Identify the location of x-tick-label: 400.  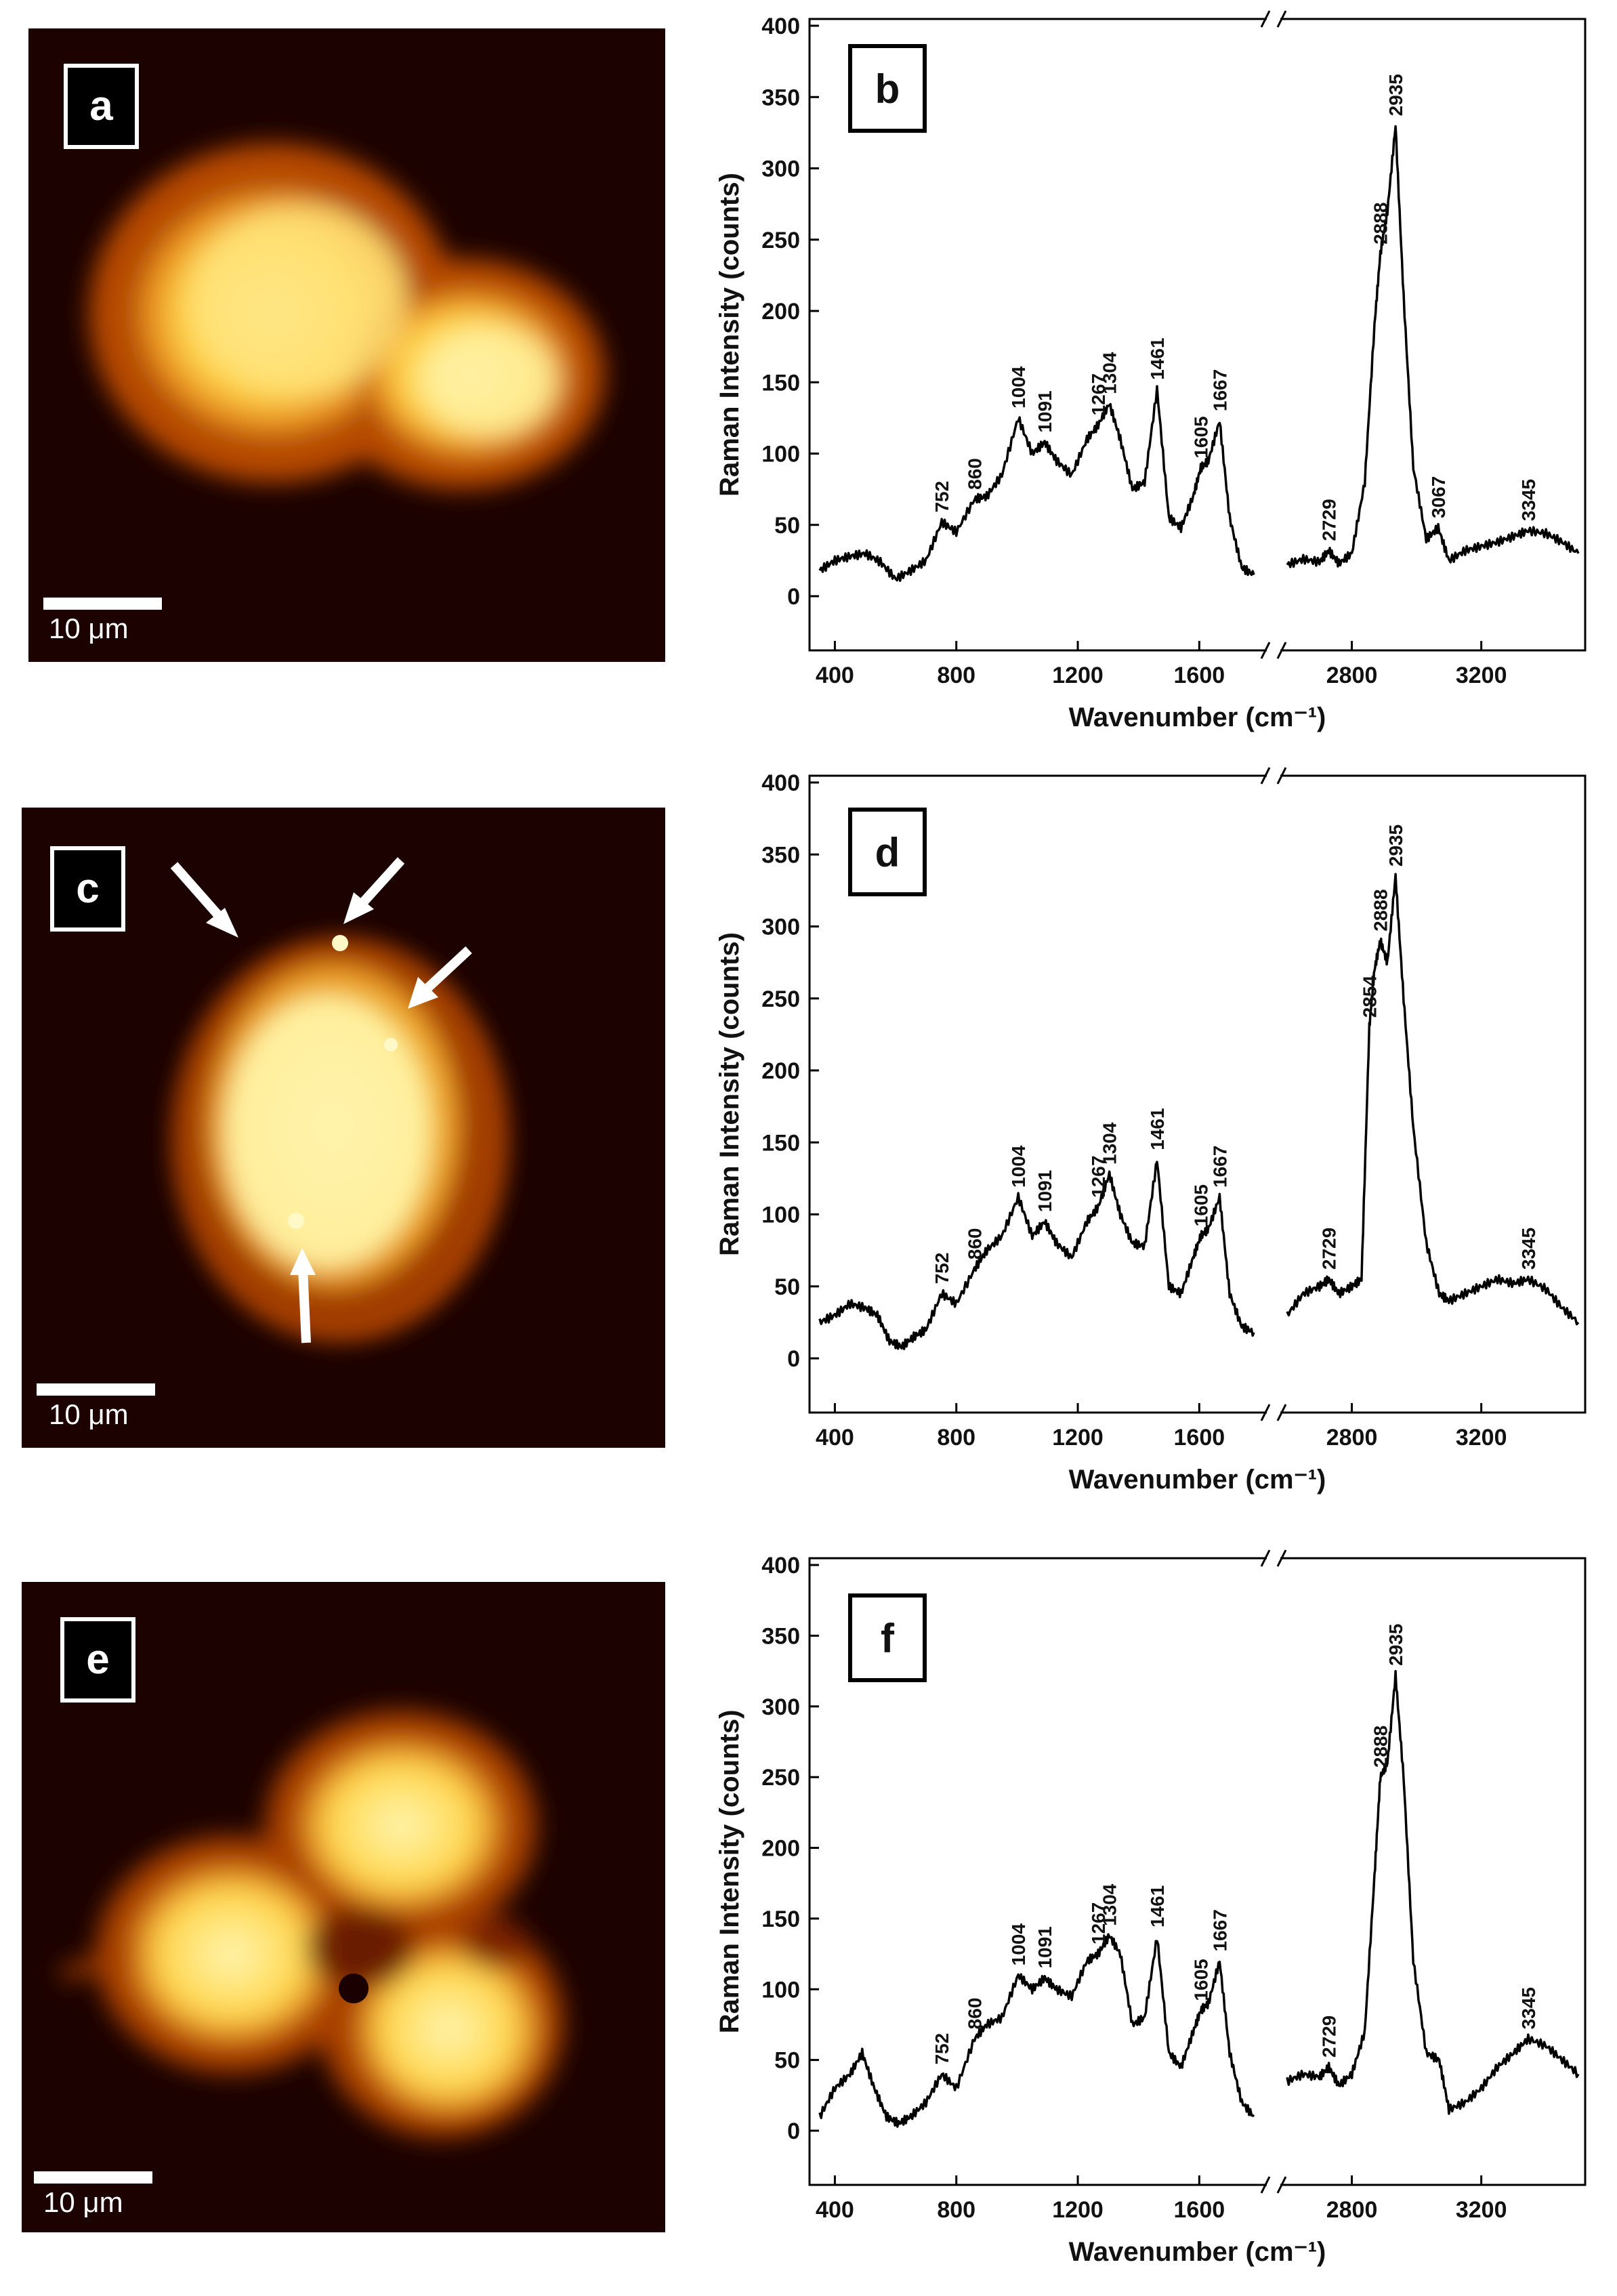
(835, 1437).